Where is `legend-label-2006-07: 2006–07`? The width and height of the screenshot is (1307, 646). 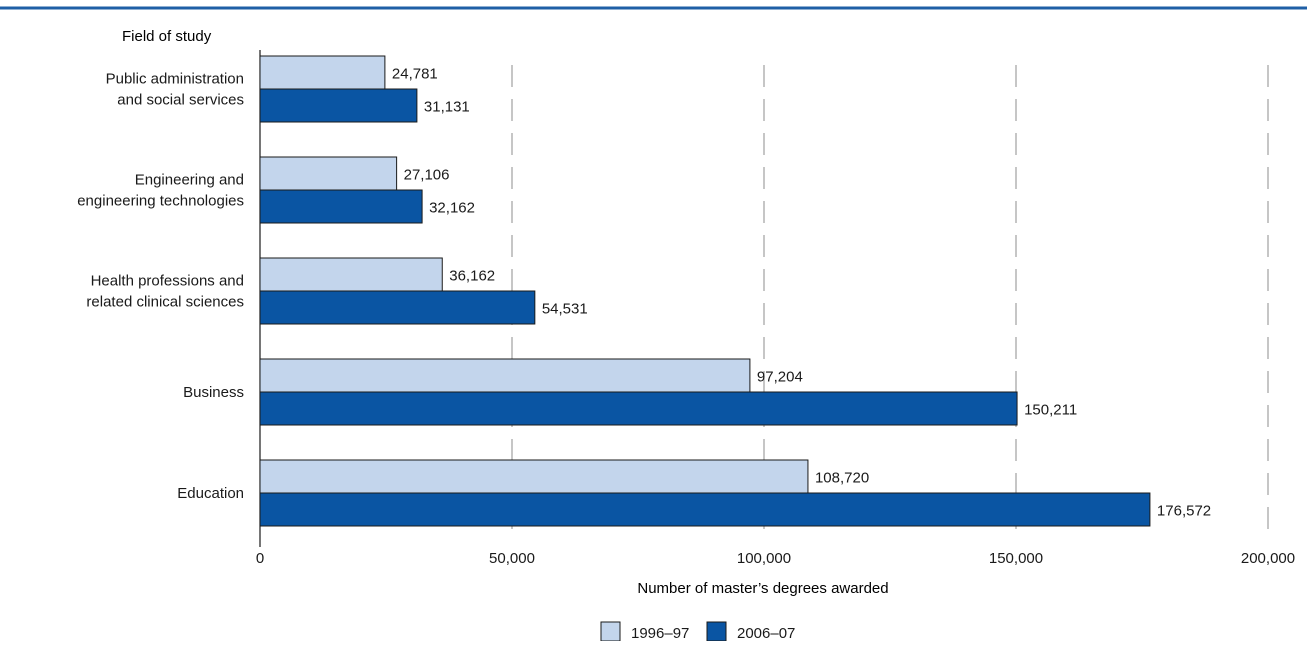
legend-label-2006-07: 2006–07 is located at coordinates (766, 633).